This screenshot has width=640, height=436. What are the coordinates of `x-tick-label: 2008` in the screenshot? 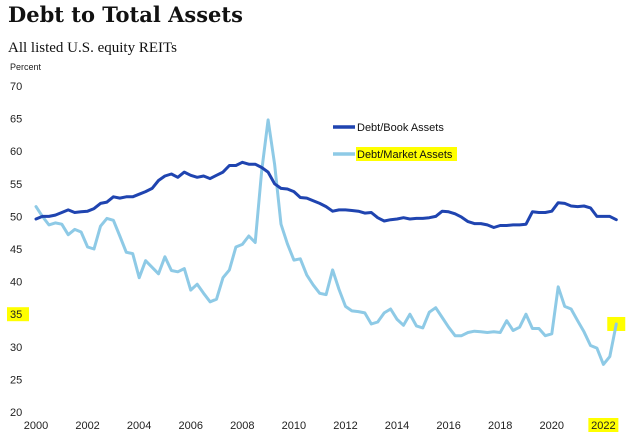 It's located at (242, 426).